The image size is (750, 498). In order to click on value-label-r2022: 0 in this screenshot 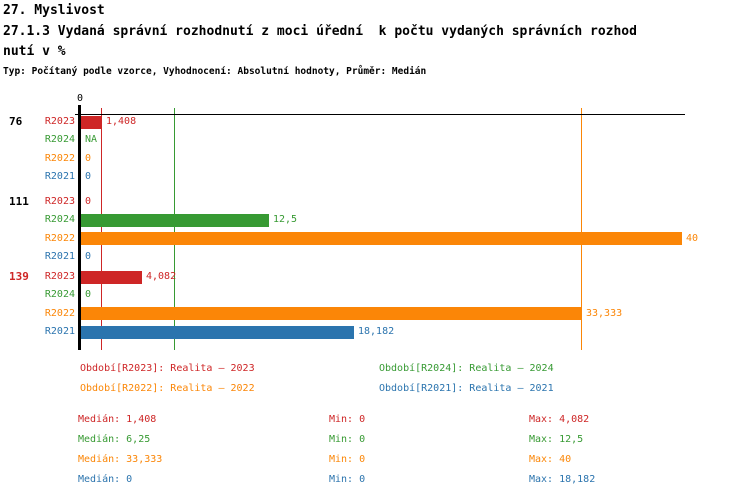, I will do `click(88, 158)`.